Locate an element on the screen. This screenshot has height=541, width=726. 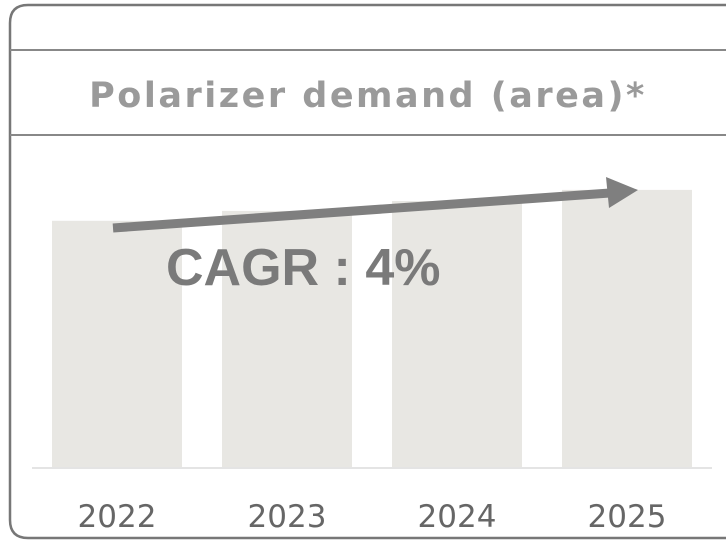
chart-title: Polarizer demand (area)* is located at coordinates (368, 96).